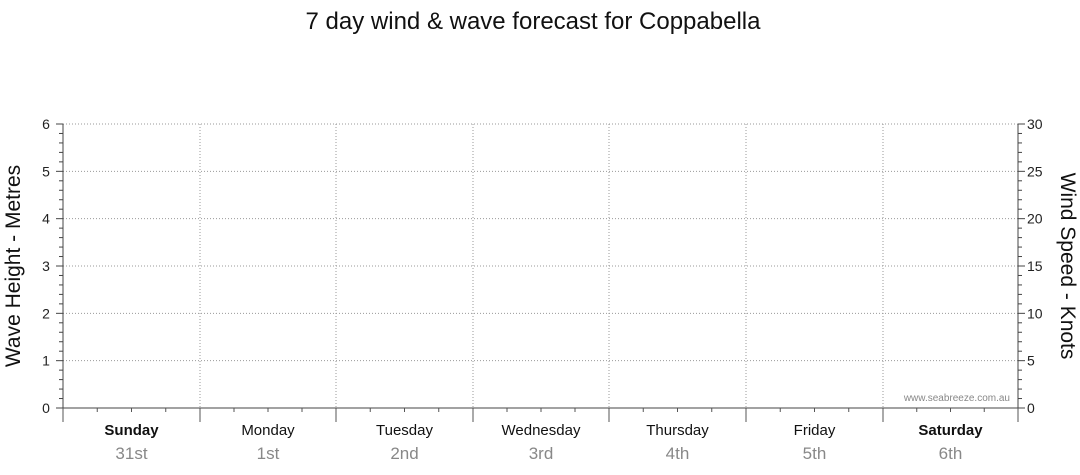 This screenshot has height=475, width=1080. I want to click on day-date-label: 5th, so click(815, 453).